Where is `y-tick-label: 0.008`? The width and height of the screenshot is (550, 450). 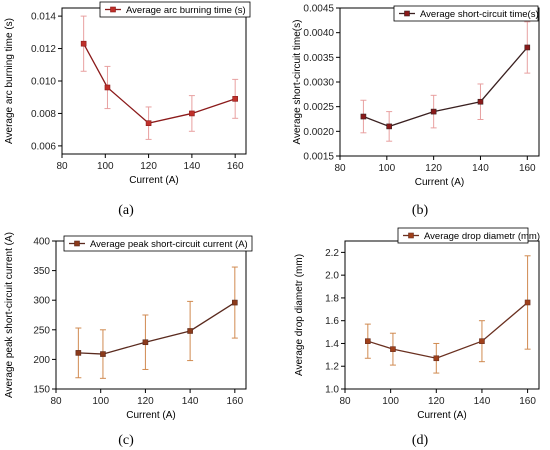
y-tick-label: 0.008 is located at coordinates (43, 114).